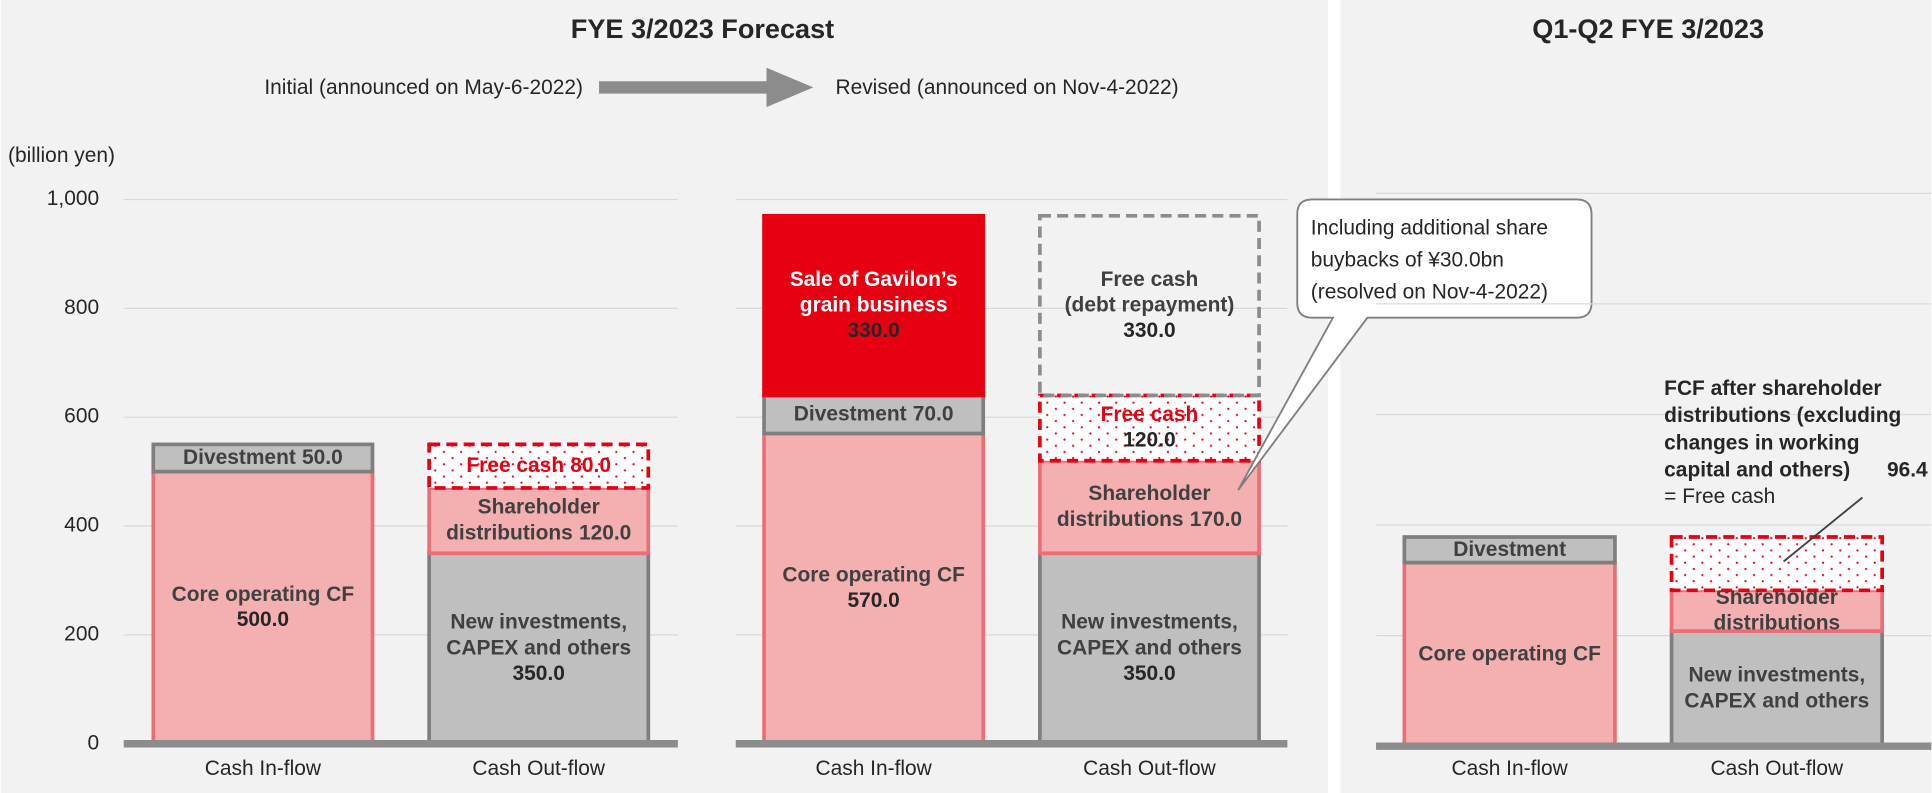  I want to click on segment-label: distributions, so click(1777, 622).